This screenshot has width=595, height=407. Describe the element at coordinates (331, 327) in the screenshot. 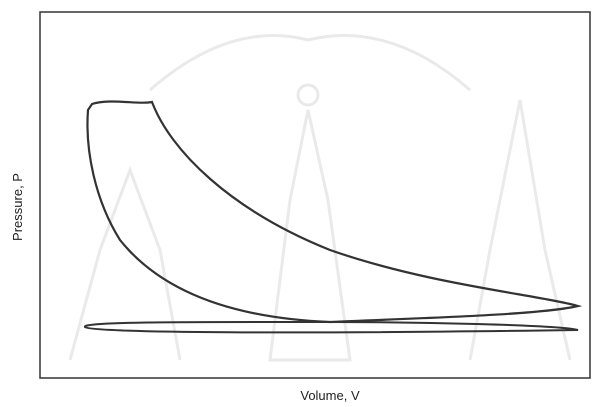

I see `pumping-loop` at that location.